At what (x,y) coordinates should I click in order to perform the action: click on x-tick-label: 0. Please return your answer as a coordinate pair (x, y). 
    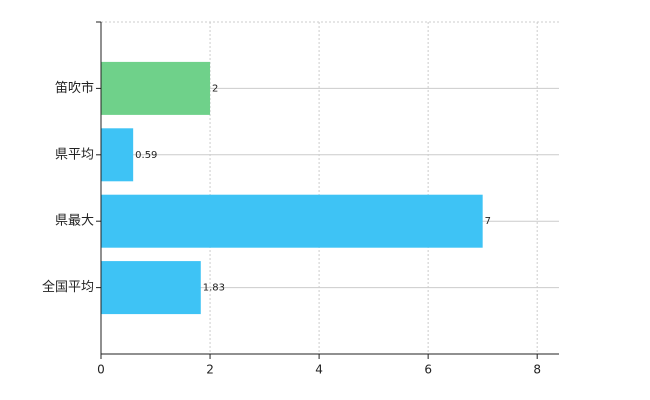
    Looking at the image, I should click on (101, 370).